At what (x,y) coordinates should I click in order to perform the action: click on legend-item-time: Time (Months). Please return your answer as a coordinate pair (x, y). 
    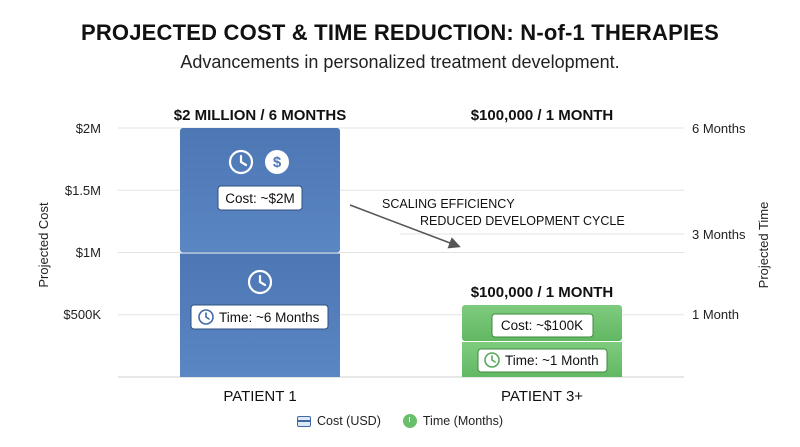
    Looking at the image, I should click on (452, 421).